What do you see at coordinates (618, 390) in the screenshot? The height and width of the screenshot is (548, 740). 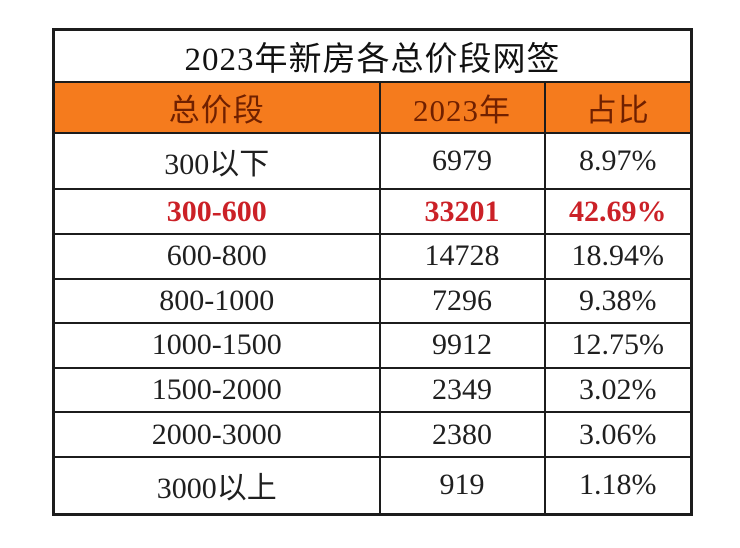 I see `cell-share: 3.02%` at bounding box center [618, 390].